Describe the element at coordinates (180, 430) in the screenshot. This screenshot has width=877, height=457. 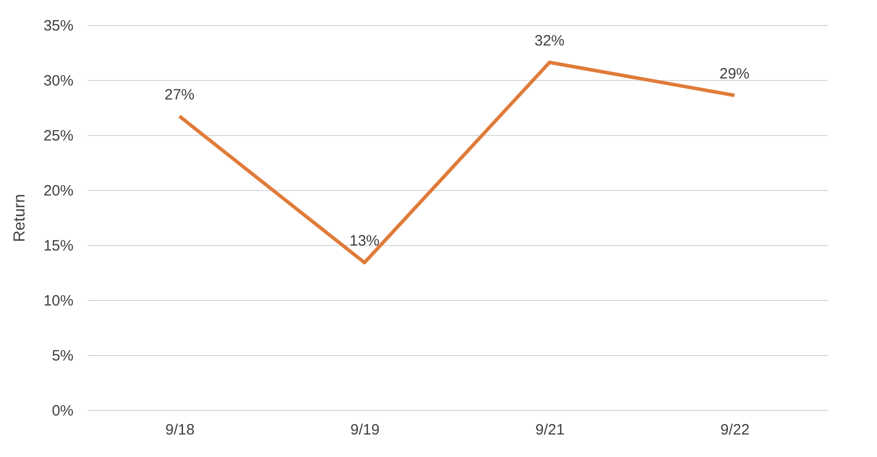
I see `x-tick-label: 9/18` at that location.